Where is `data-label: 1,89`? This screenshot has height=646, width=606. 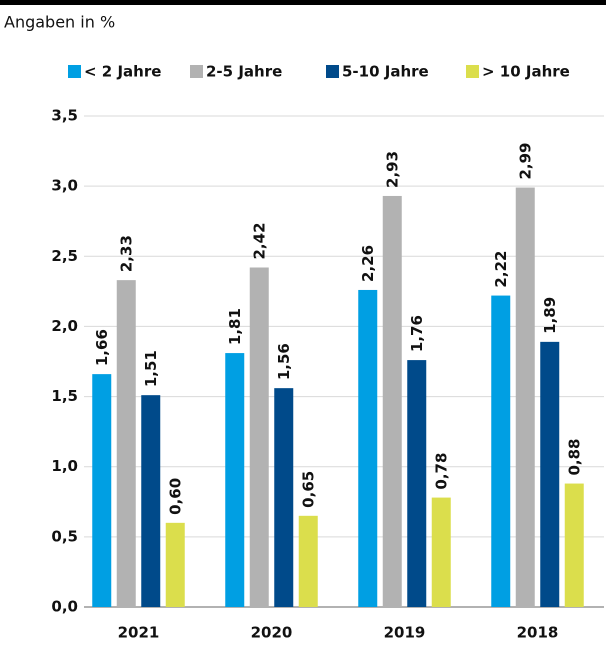
data-label: 1,89 is located at coordinates (550, 315).